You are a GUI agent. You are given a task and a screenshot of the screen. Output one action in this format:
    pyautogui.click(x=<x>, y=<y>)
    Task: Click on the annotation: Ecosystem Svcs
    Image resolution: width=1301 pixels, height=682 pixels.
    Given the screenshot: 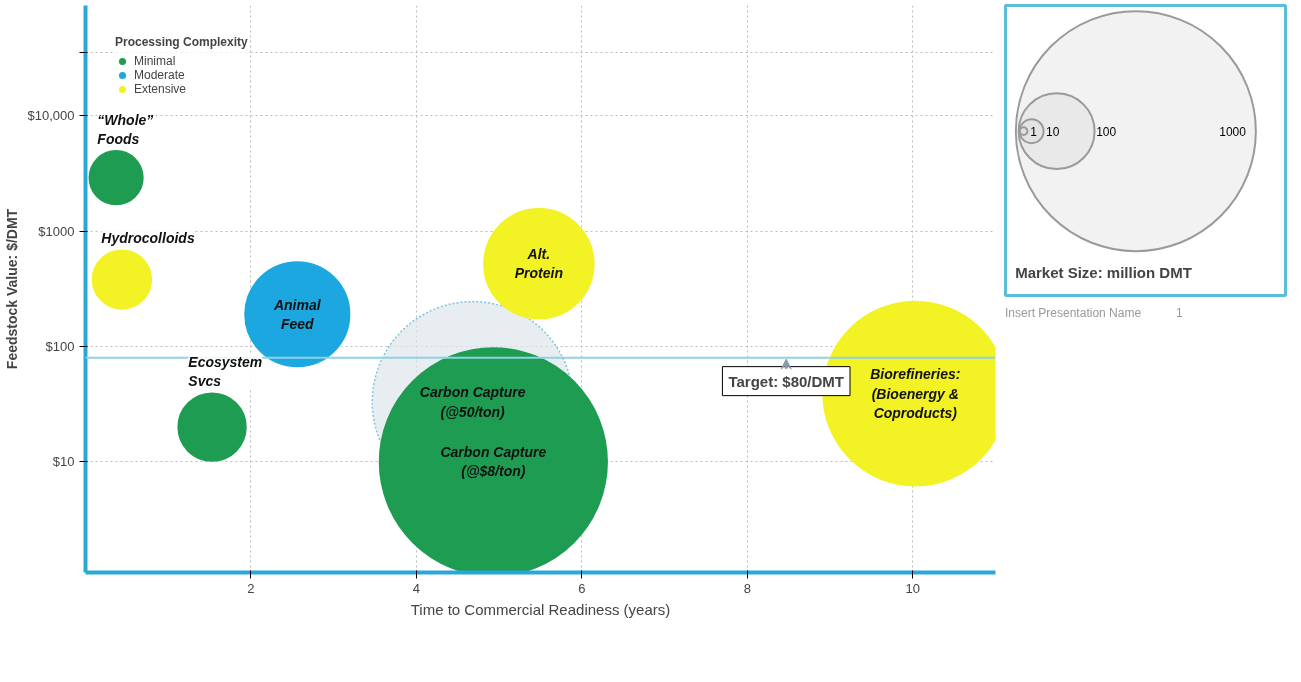 What is the action you would take?
    pyautogui.click(x=225, y=371)
    